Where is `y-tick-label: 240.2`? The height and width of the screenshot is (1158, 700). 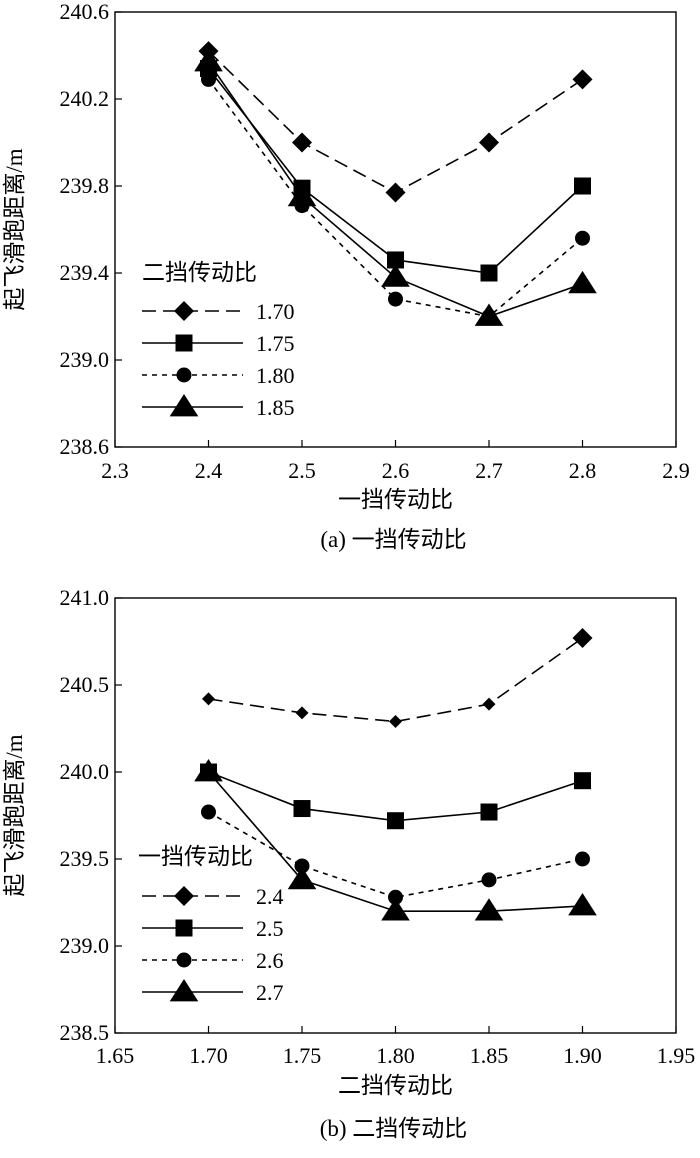
y-tick-label: 240.2 is located at coordinates (85, 98).